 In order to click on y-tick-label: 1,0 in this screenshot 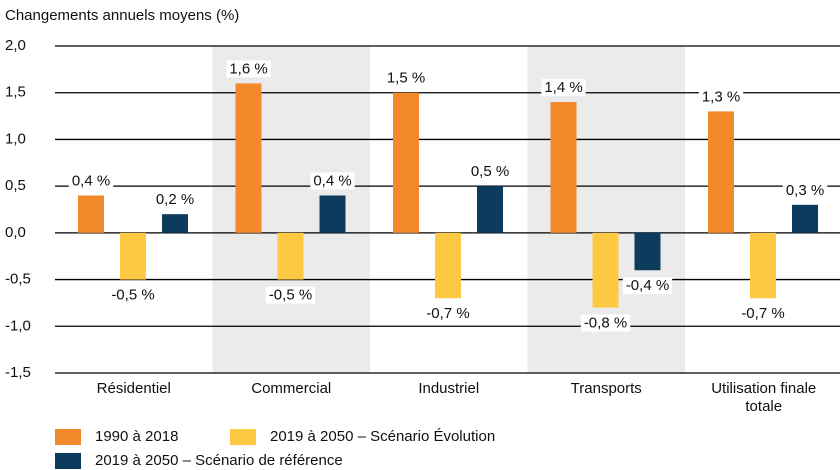, I will do `click(15, 138)`.